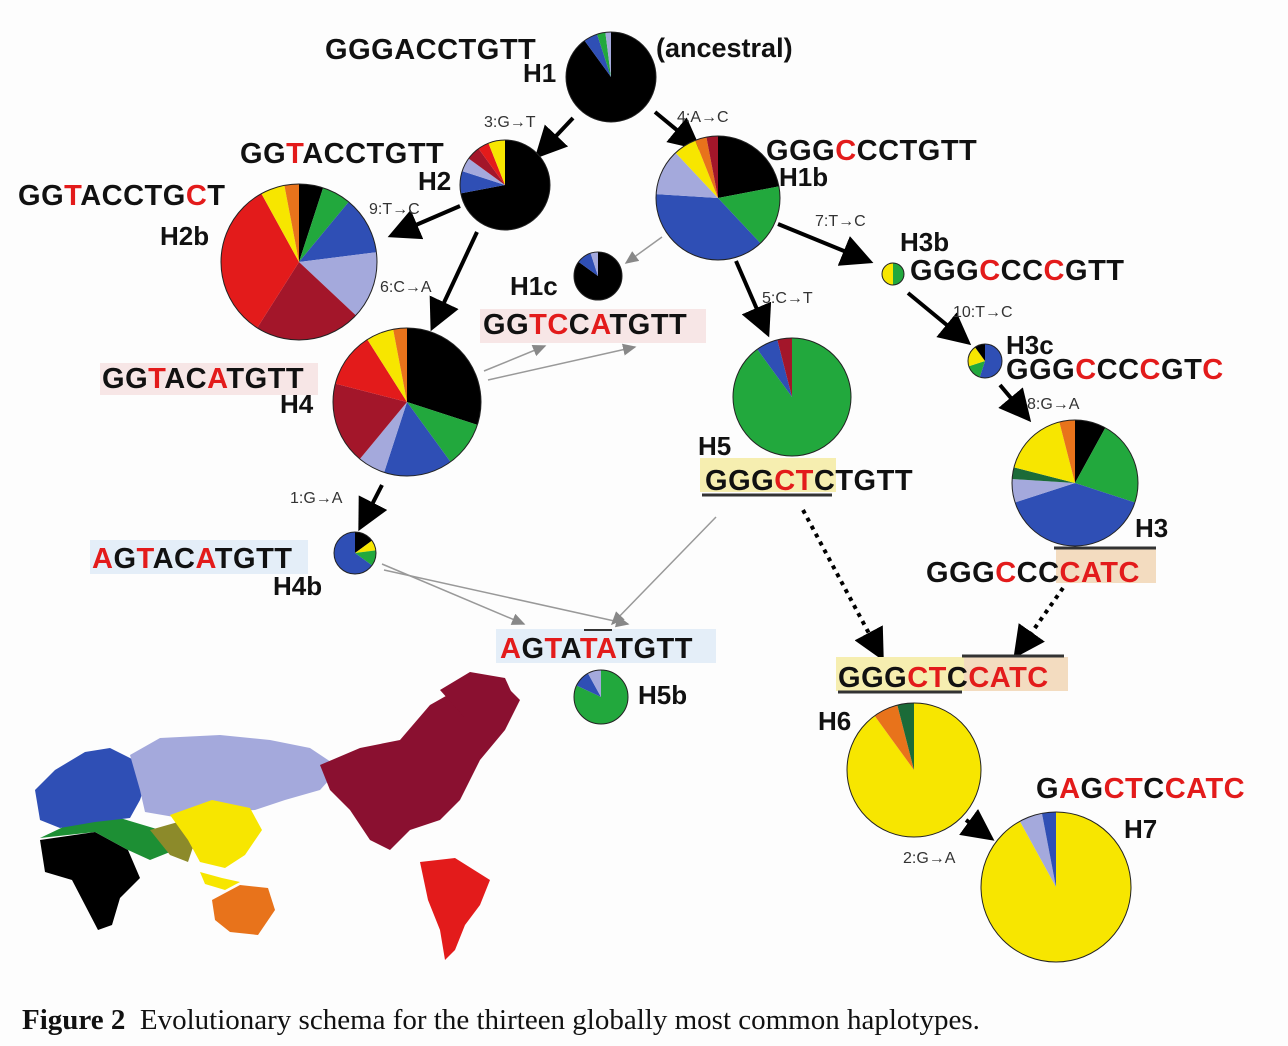 This screenshot has width=1288, height=1046. I want to click on map-south-america, so click(455, 909).